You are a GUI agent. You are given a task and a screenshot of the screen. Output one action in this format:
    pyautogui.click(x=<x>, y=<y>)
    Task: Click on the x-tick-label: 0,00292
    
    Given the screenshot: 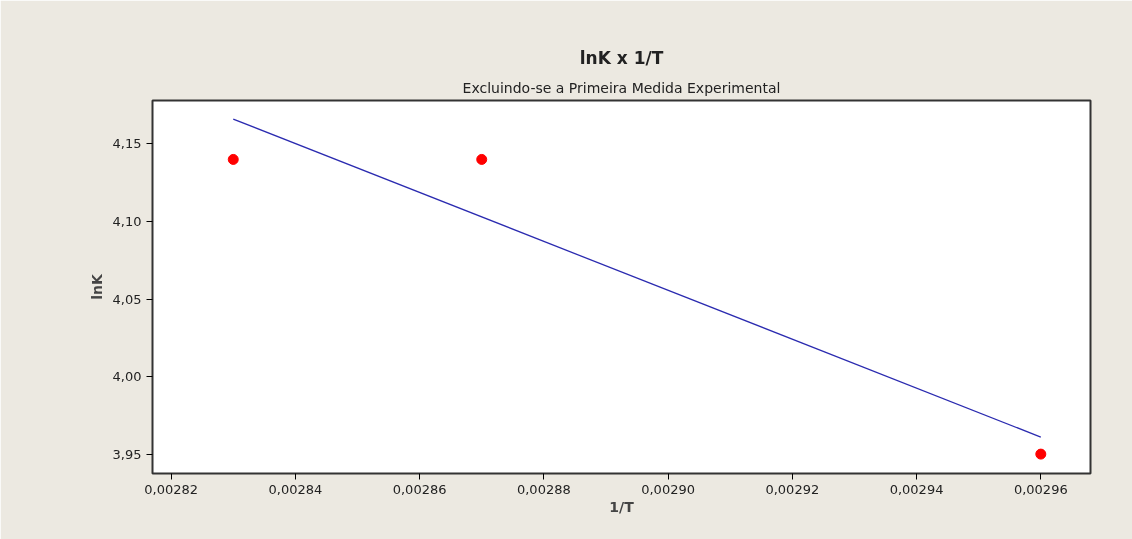 What is the action you would take?
    pyautogui.click(x=792, y=489)
    